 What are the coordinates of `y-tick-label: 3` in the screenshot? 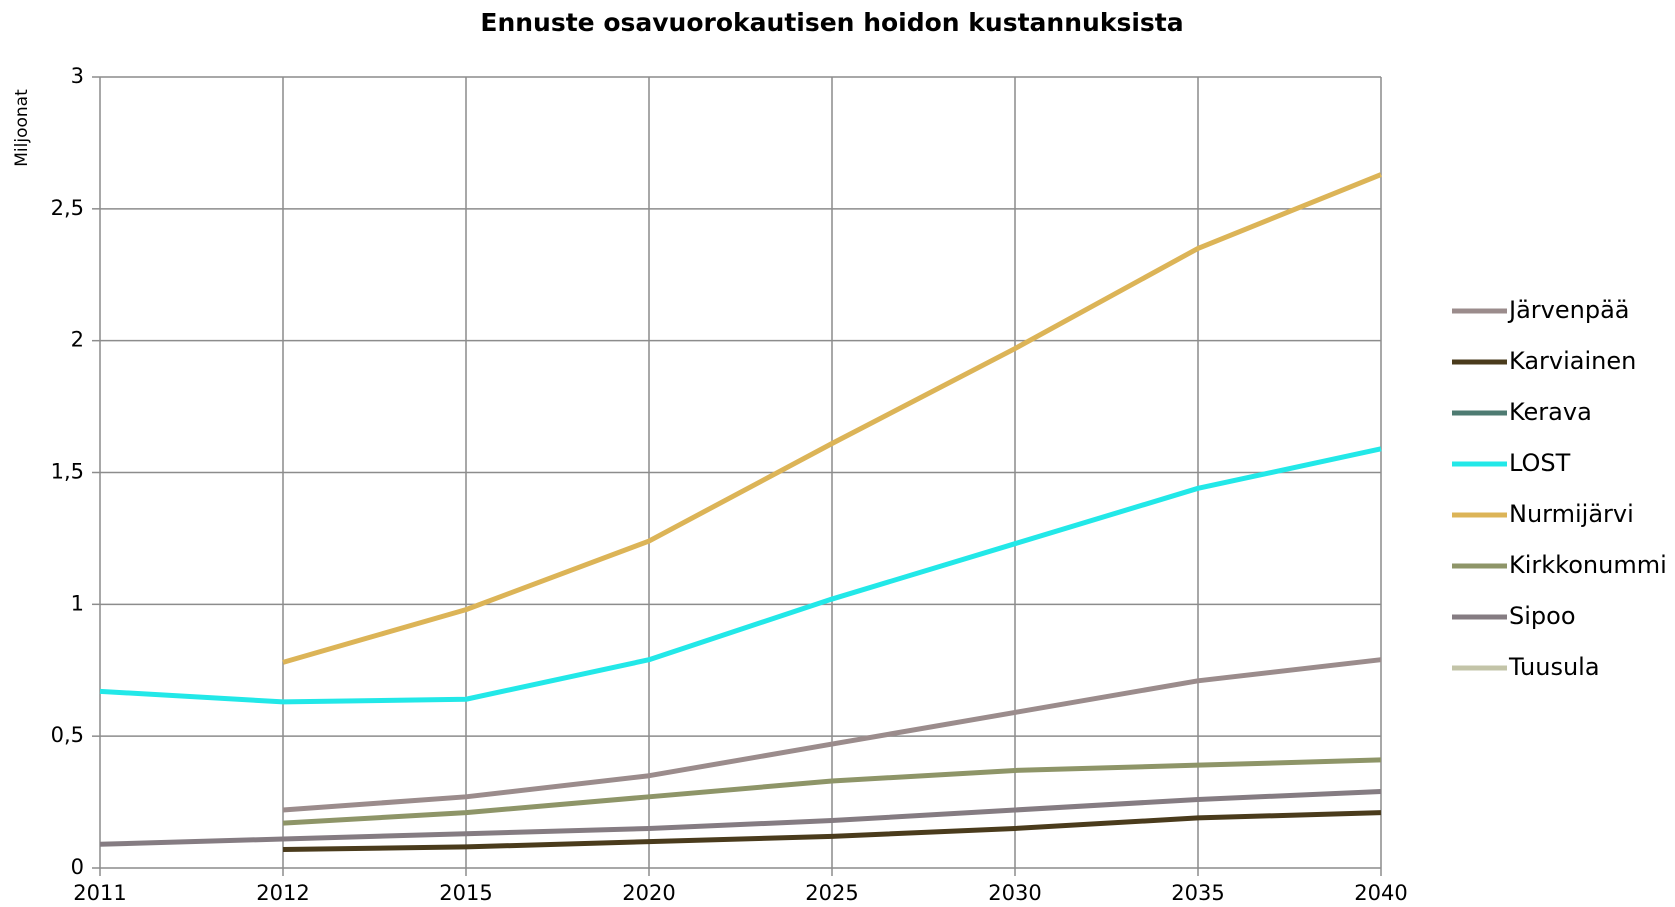 It's located at (77, 76).